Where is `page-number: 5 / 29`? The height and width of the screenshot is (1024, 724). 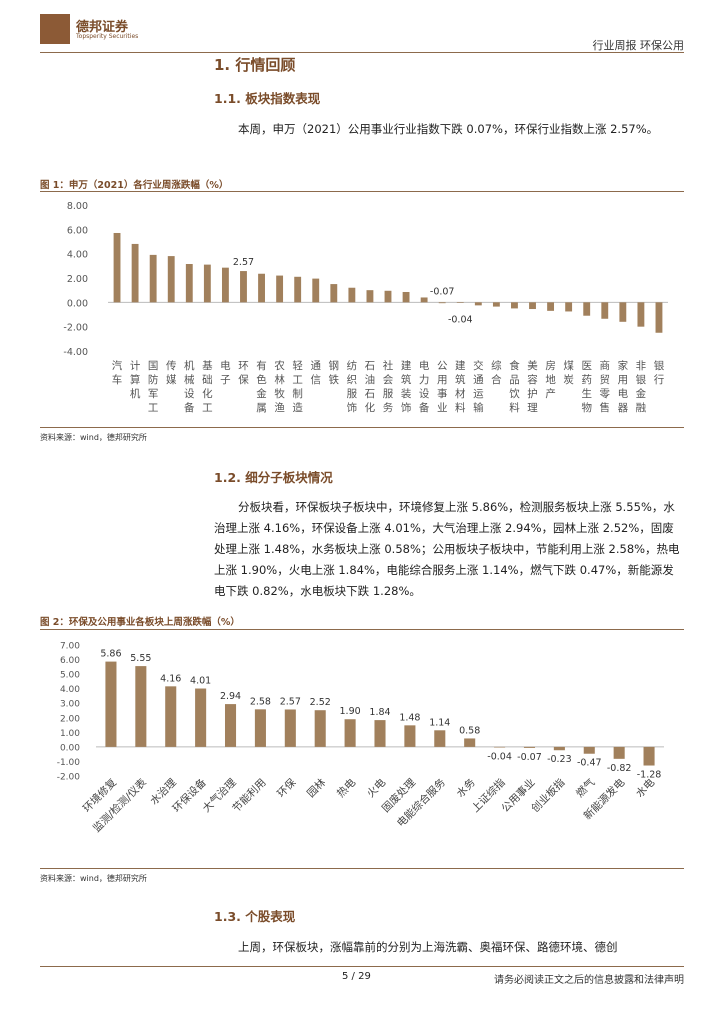
page-number: 5 / 29 is located at coordinates (356, 976).